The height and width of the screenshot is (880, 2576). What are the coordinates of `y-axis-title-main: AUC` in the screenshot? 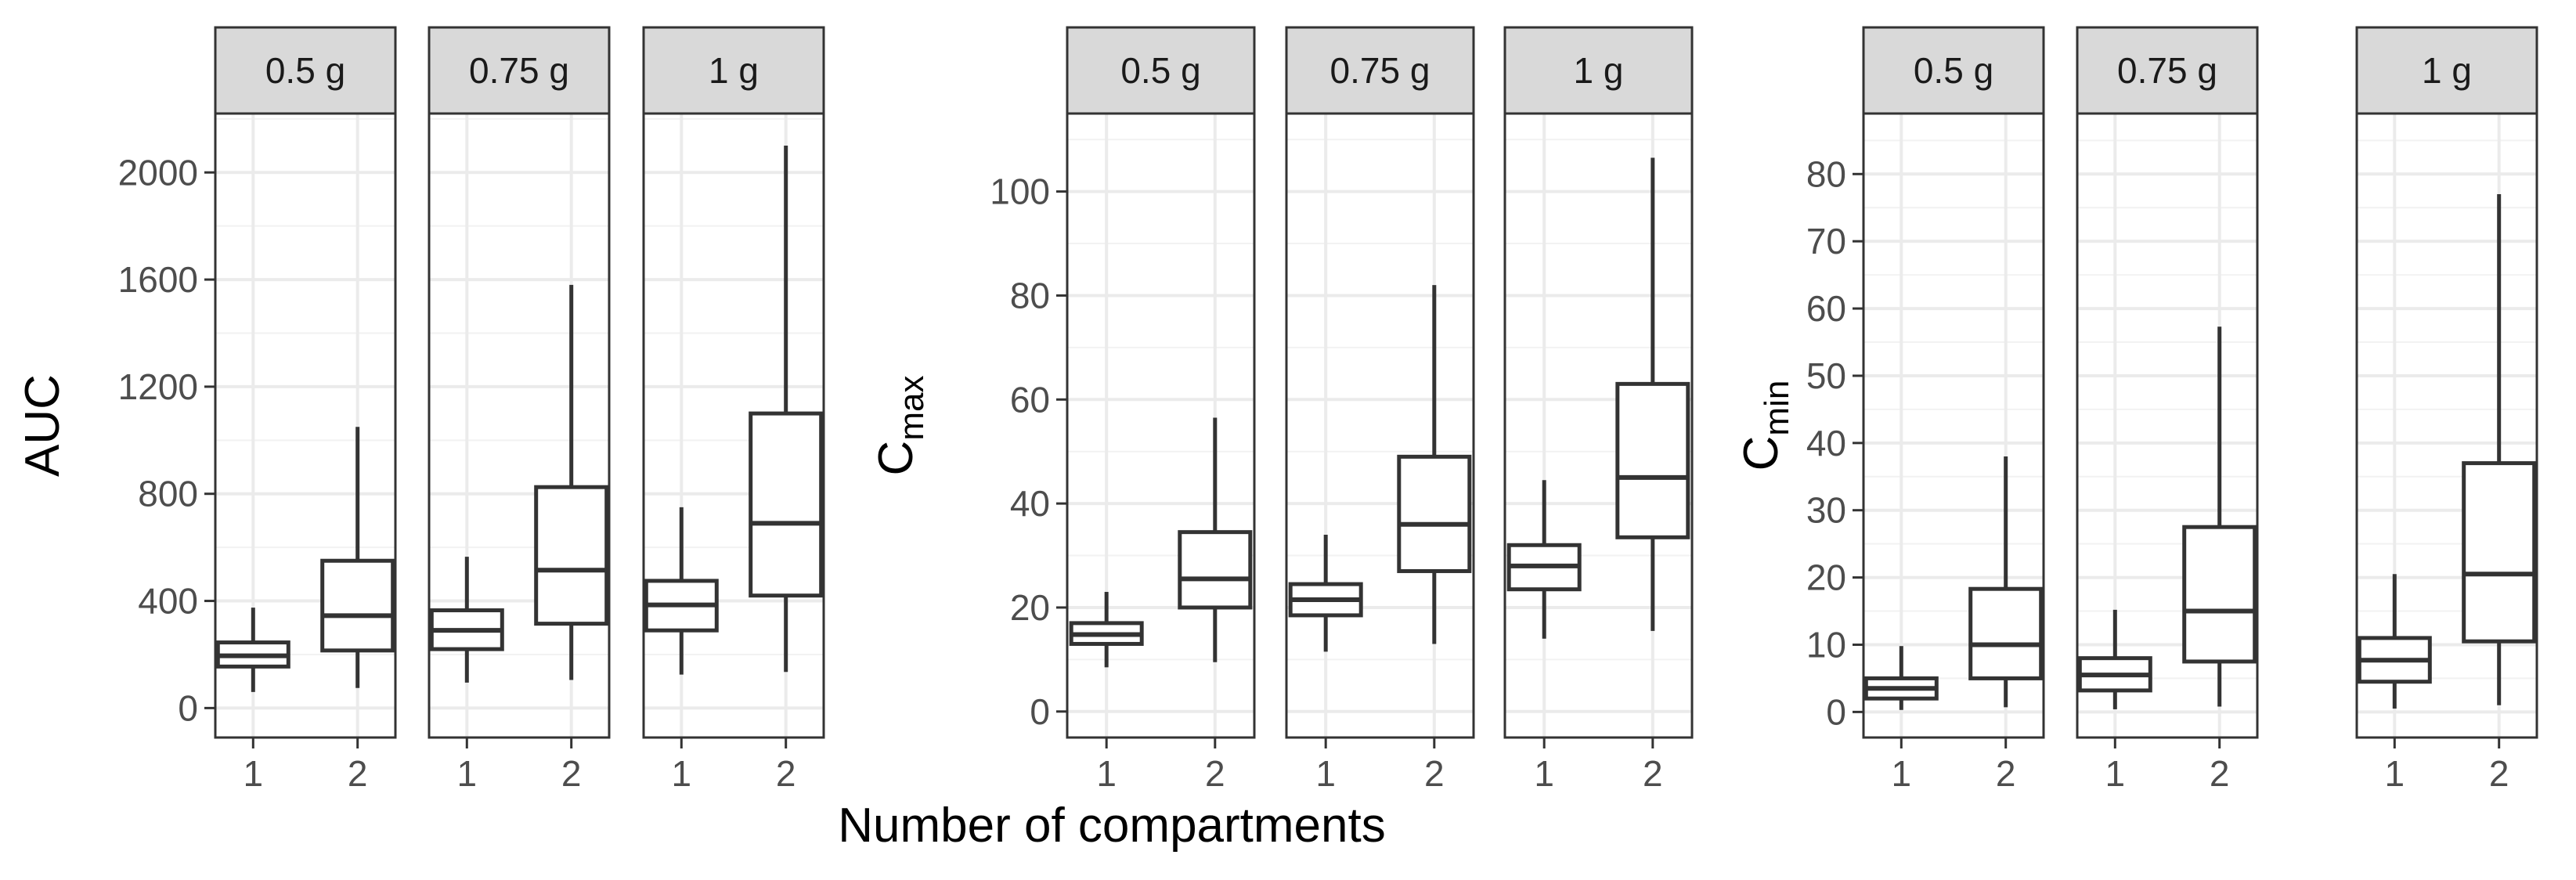 It's located at (43, 426).